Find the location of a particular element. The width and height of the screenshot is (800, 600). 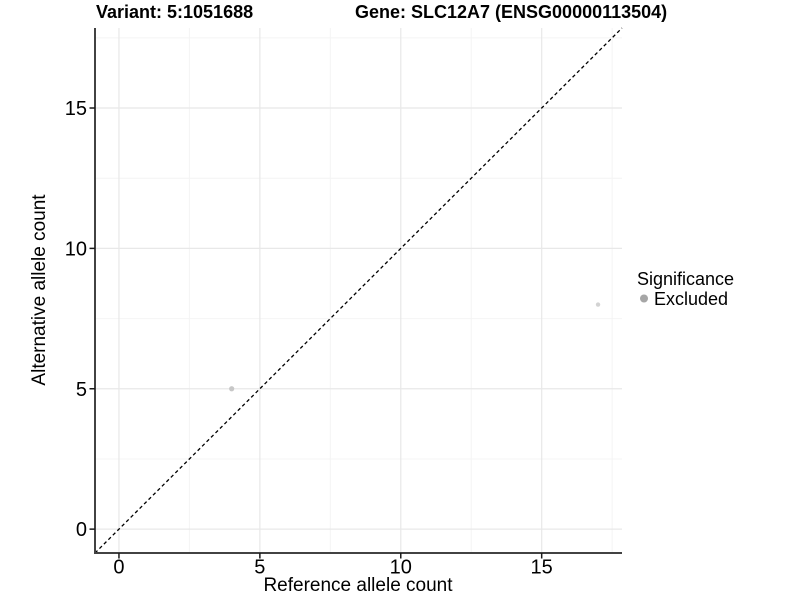

data-points is located at coordinates (415, 347).